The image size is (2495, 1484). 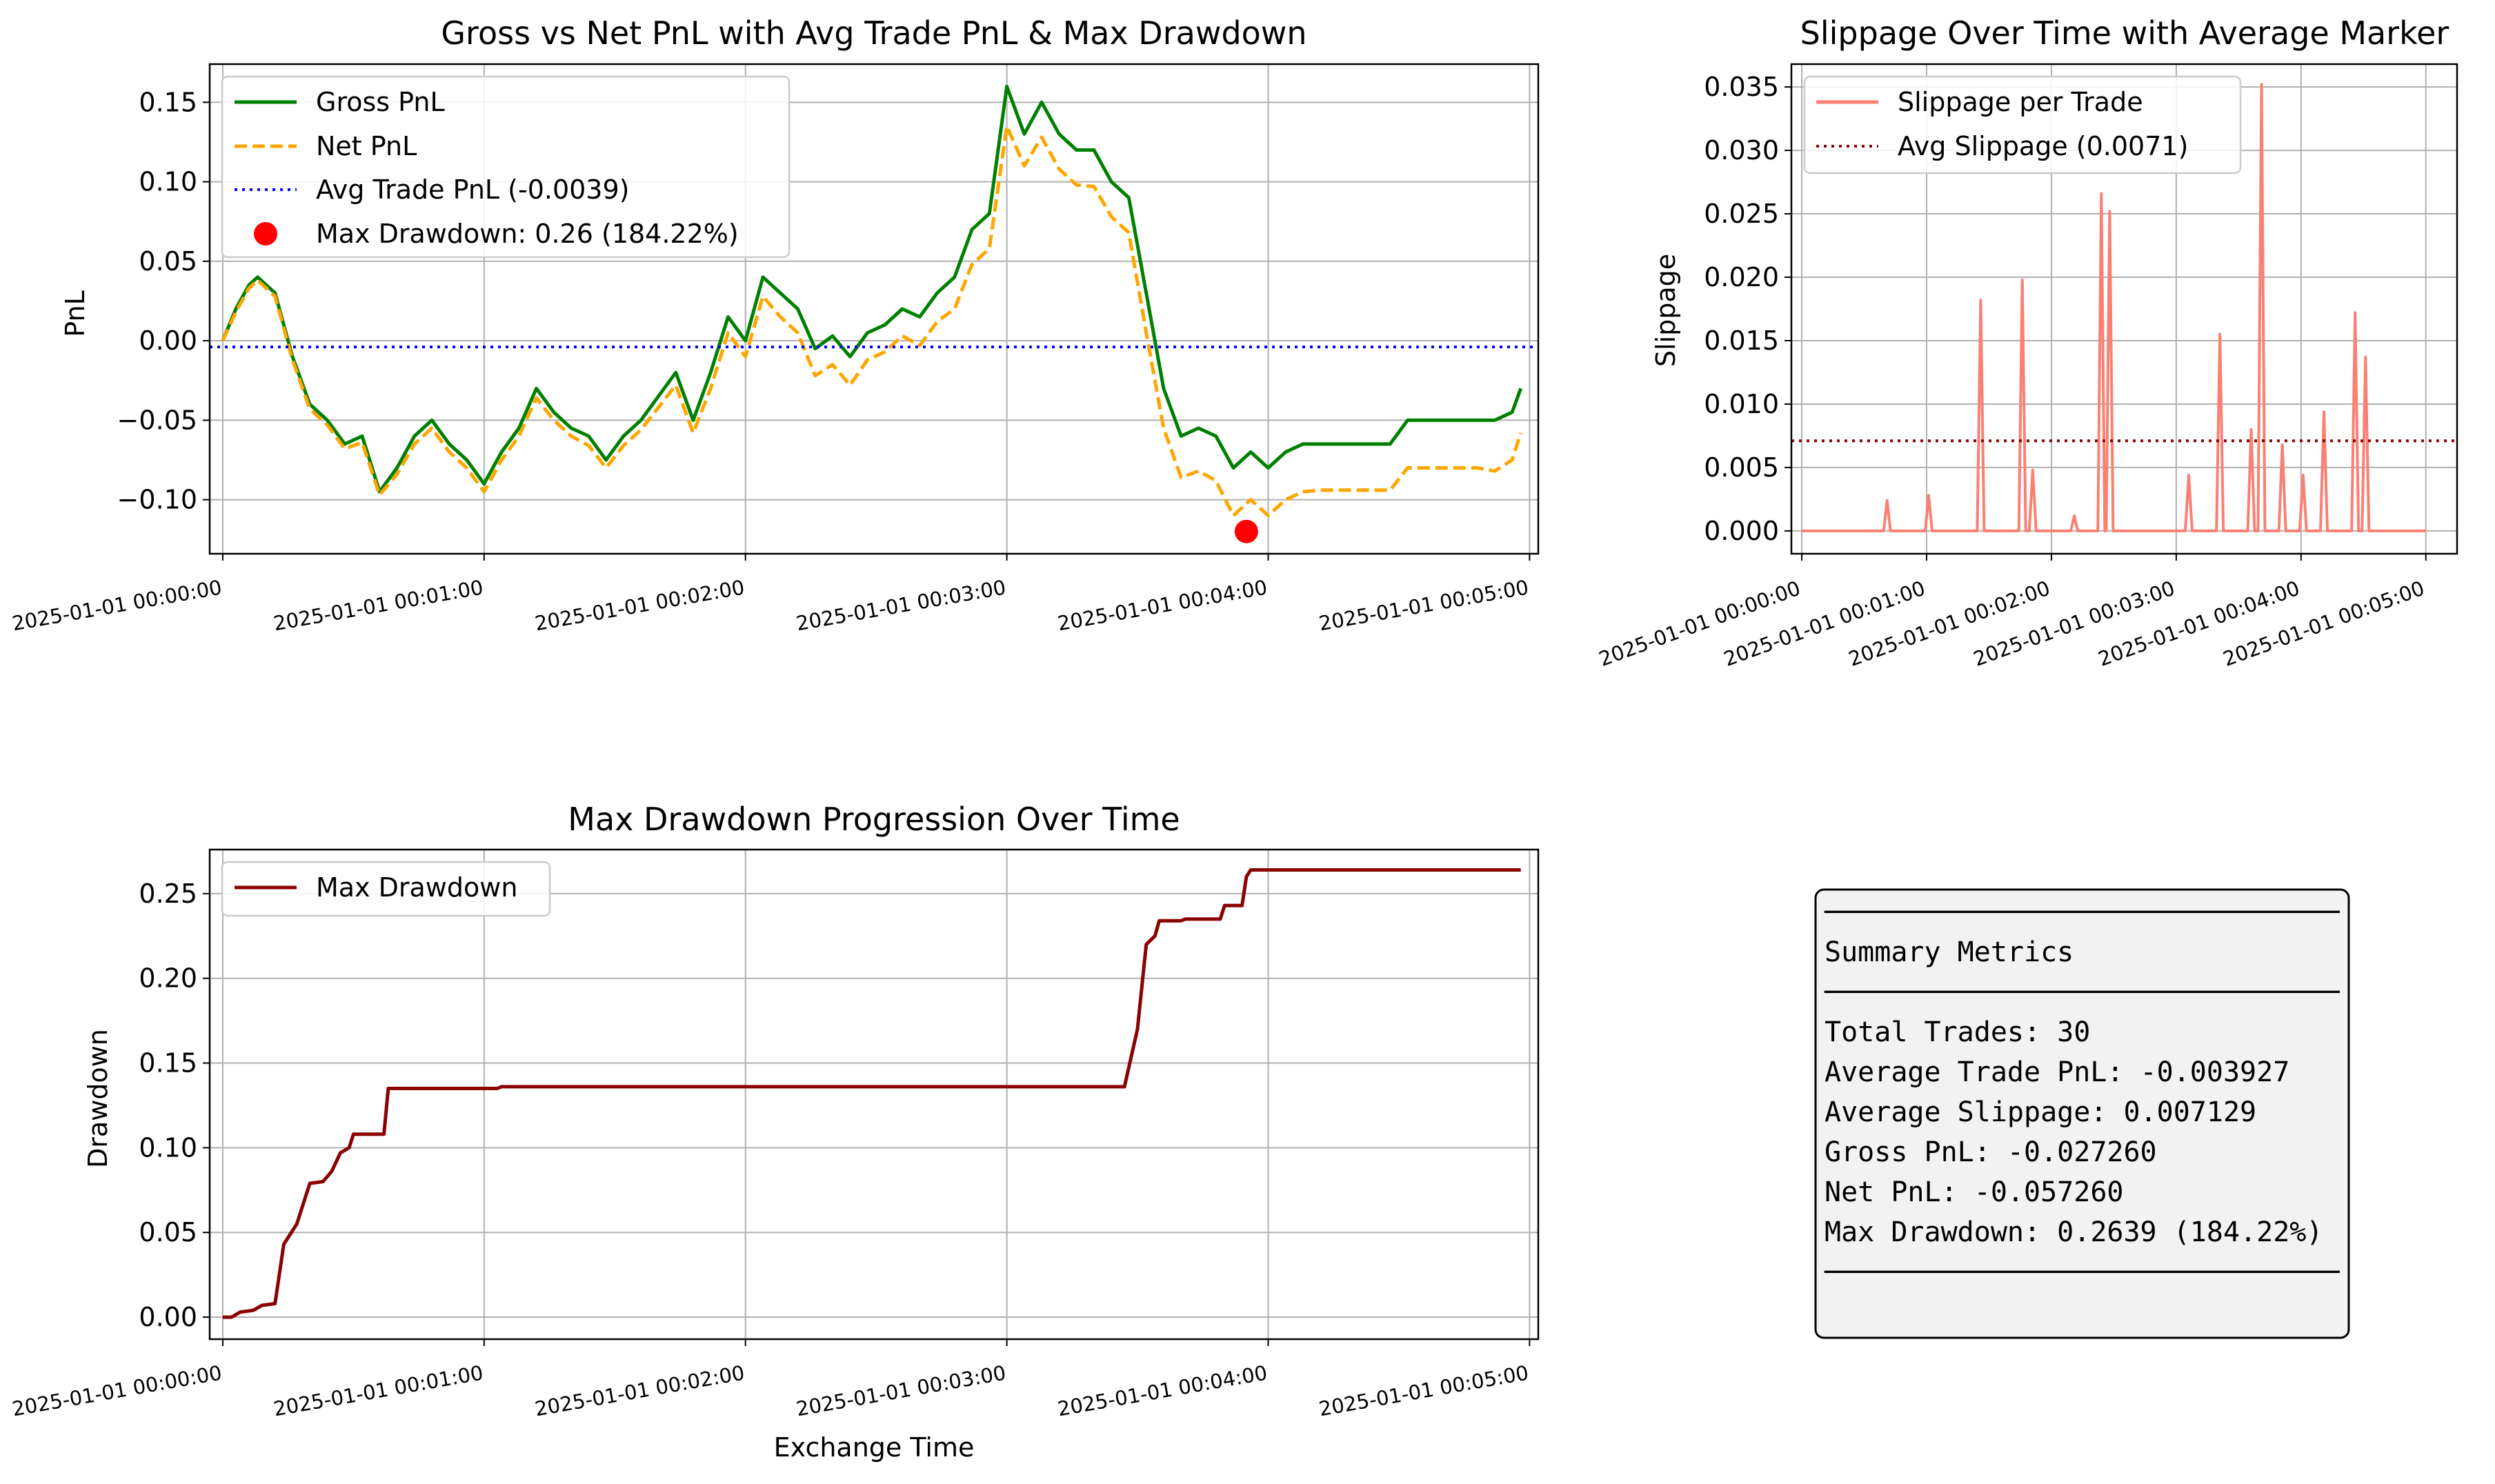 What do you see at coordinates (473, 190) in the screenshot?
I see `legend-label-avg-trade: Avg Trade PnL (-0.0039)` at bounding box center [473, 190].